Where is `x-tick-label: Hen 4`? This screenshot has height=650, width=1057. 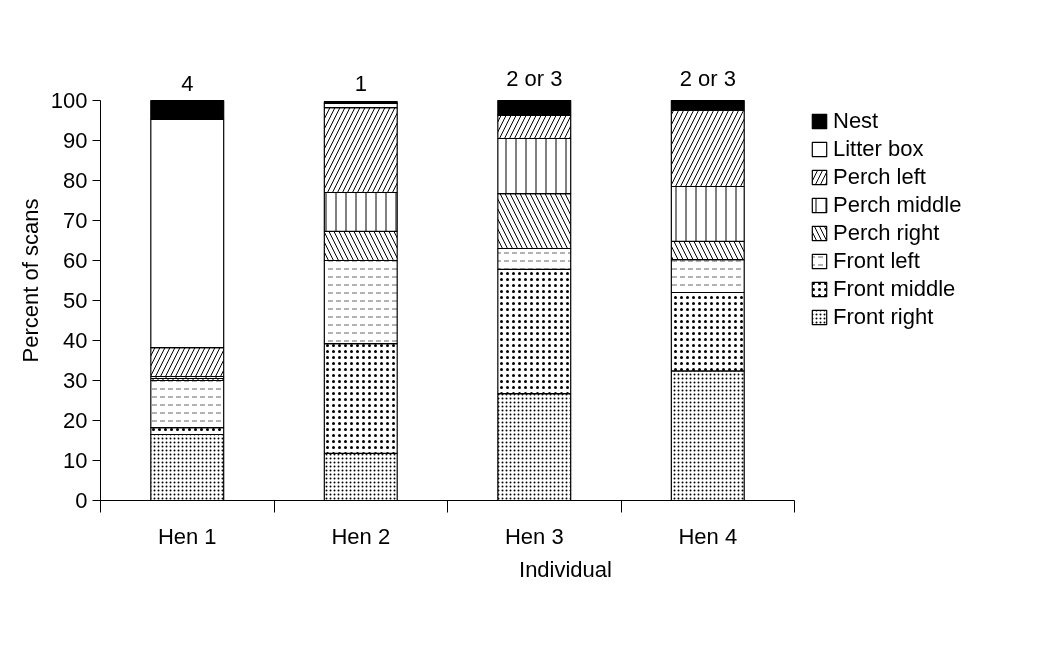 x-tick-label: Hen 4 is located at coordinates (708, 536).